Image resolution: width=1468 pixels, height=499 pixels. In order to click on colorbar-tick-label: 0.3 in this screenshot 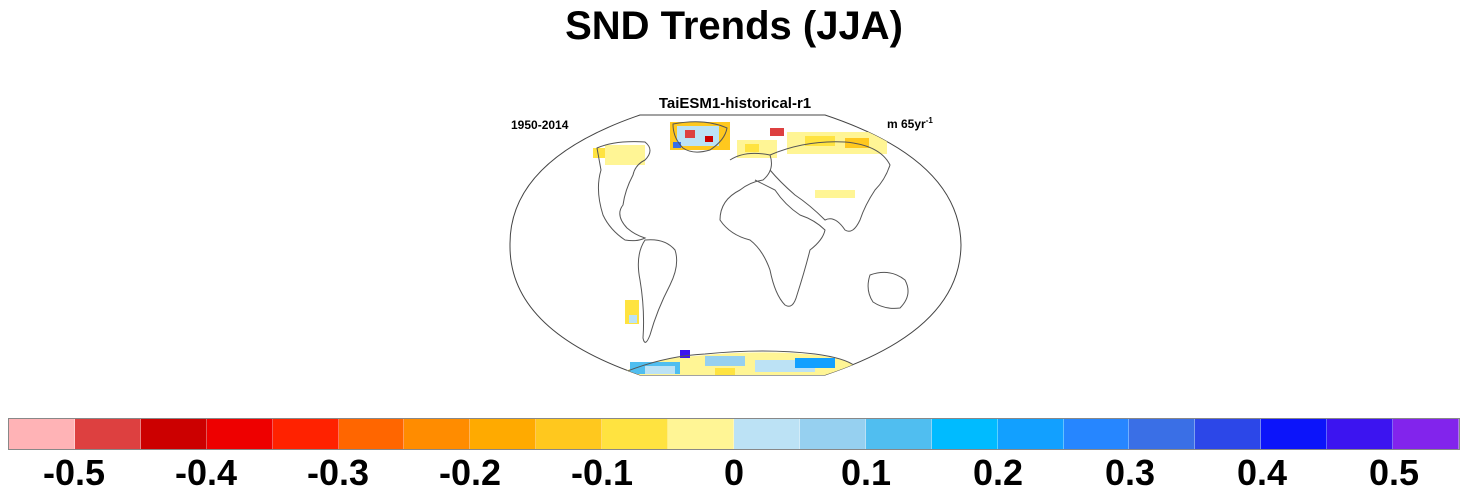, I will do `click(1130, 472)`.